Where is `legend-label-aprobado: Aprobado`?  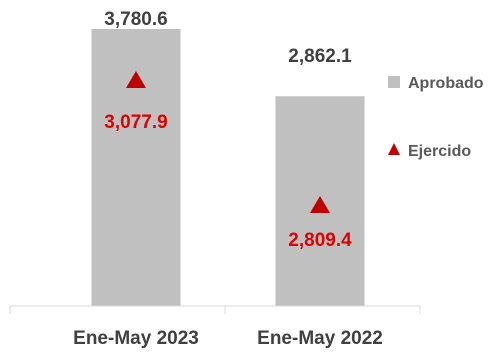
legend-label-aprobado: Aprobado is located at coordinates (446, 83).